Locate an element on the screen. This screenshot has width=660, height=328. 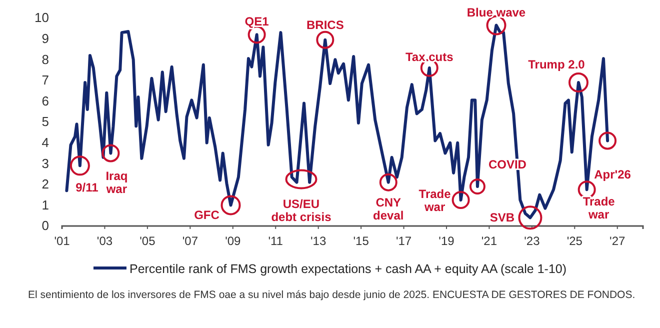
y-tick-label: 8 is located at coordinates (45, 59).